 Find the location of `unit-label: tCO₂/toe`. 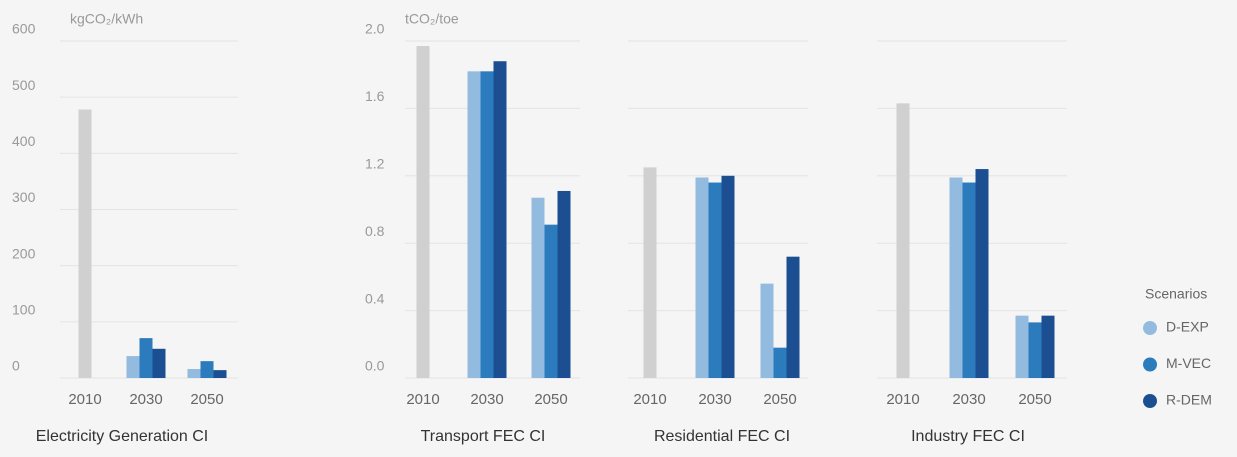

unit-label: tCO₂/toe is located at coordinates (432, 19).